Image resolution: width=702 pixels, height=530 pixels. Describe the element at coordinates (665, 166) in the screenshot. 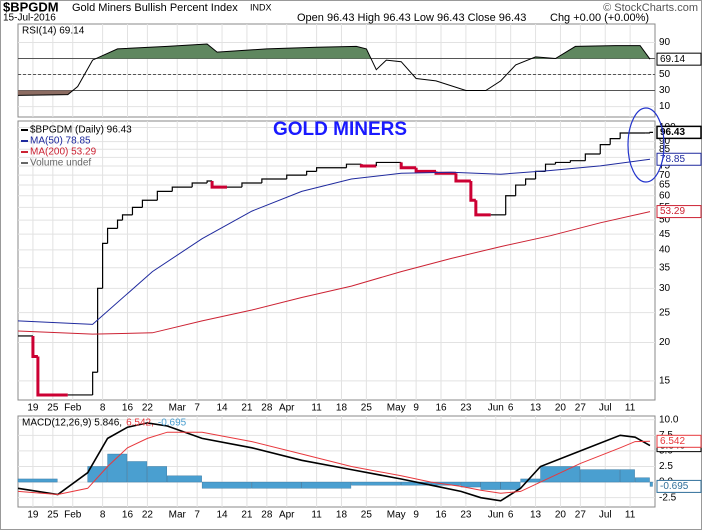

I see `y-tick-label: 75` at that location.